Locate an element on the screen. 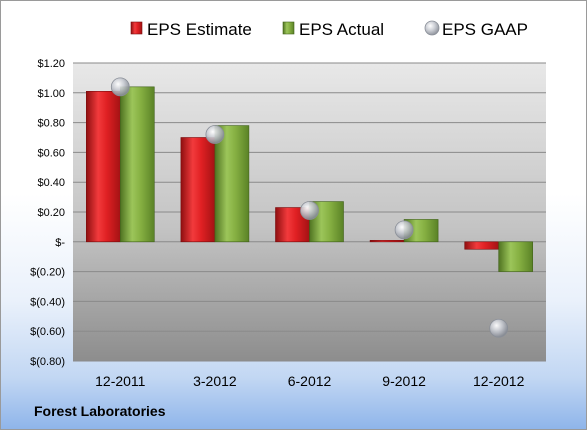 Image resolution: width=587 pixels, height=430 pixels. legend-swatch-gaap is located at coordinates (432, 28).